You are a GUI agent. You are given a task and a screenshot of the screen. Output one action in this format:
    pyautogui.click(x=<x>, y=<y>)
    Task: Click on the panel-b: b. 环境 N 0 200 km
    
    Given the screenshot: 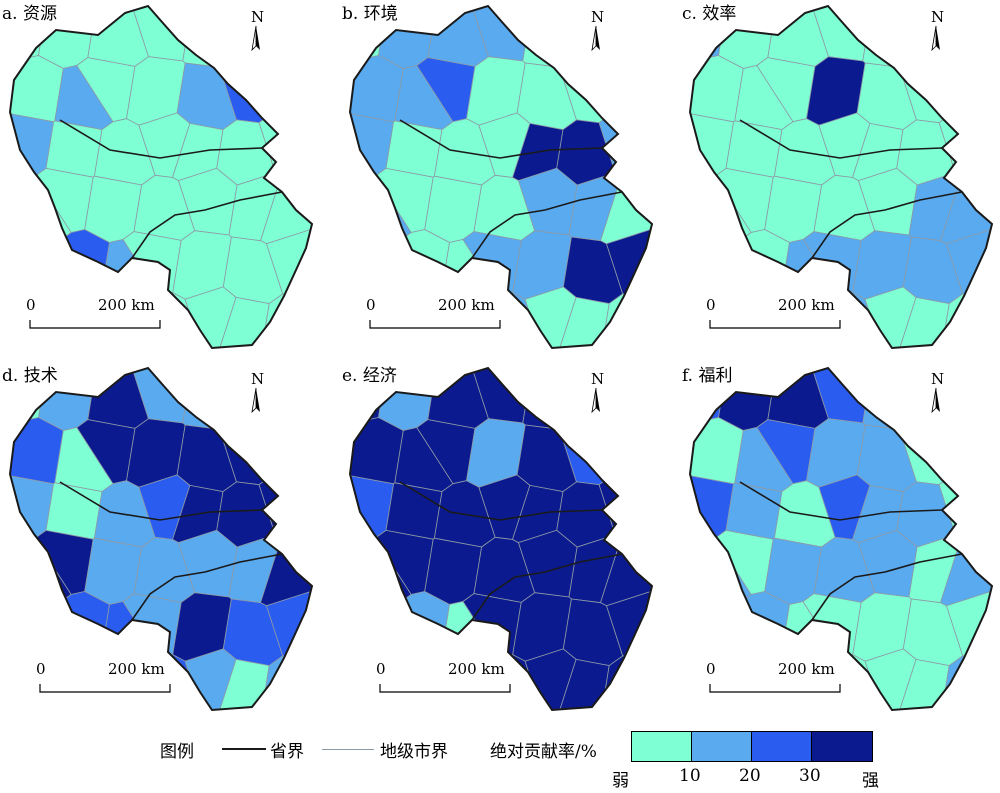 What is the action you would take?
    pyautogui.click(x=498, y=177)
    